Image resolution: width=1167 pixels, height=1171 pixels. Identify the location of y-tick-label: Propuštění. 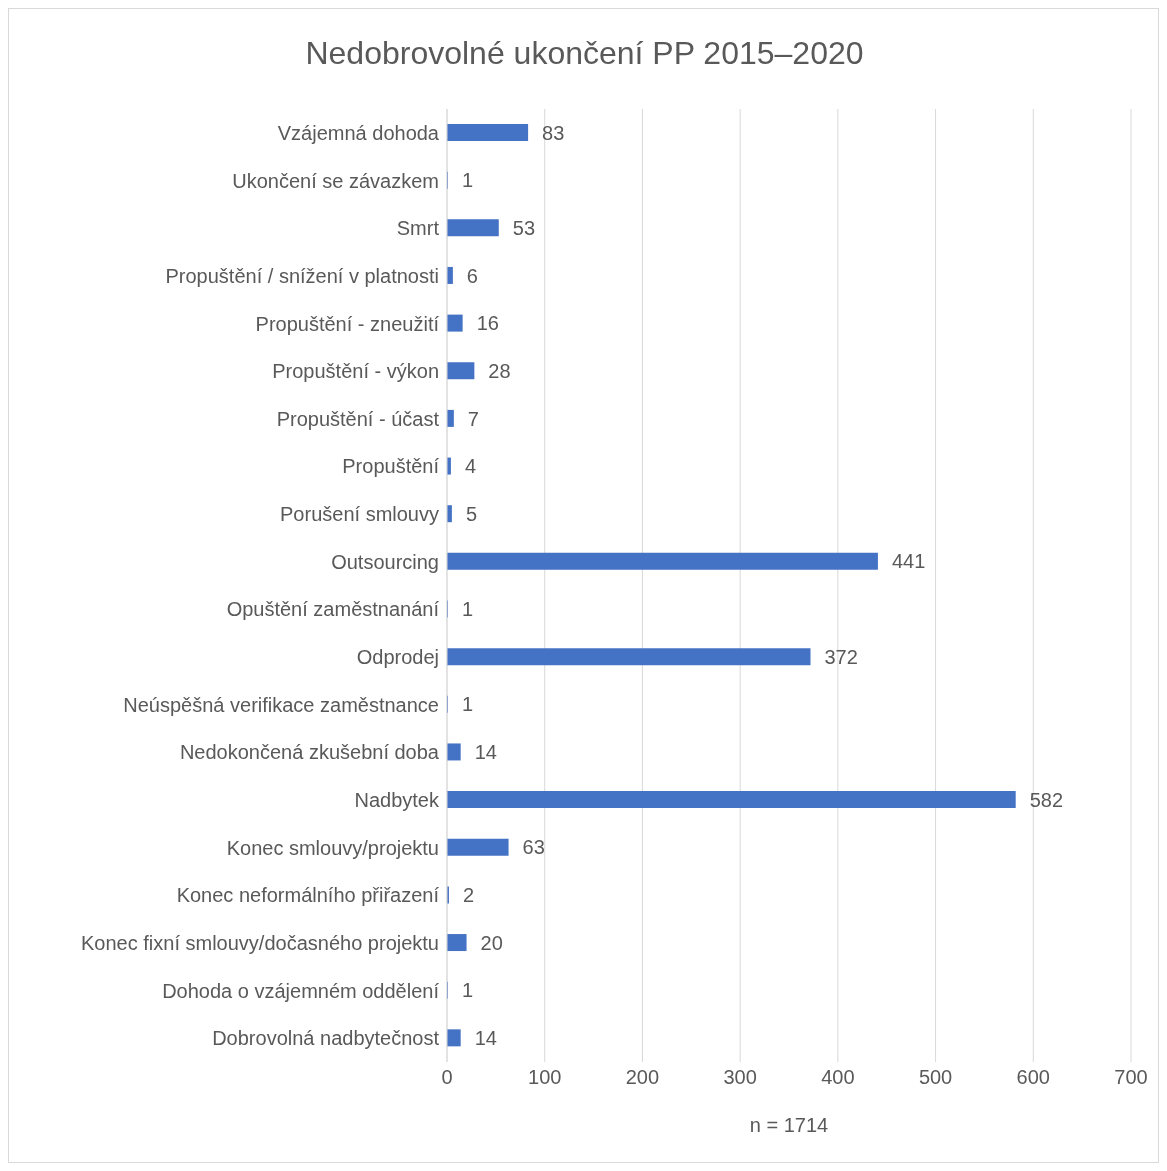
(391, 466).